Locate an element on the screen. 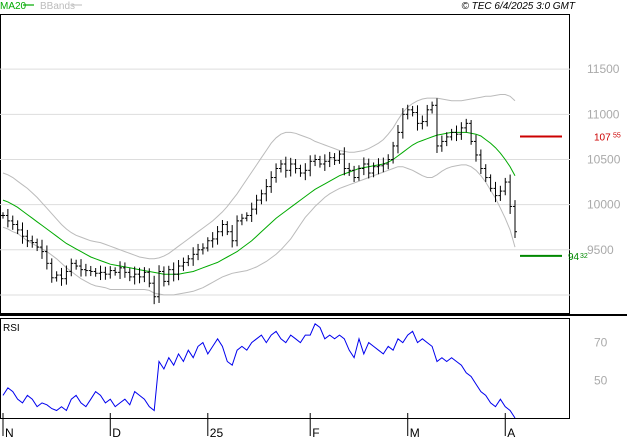 The height and width of the screenshot is (440, 627). bbands-legend-label: BBands is located at coordinates (57, 6).